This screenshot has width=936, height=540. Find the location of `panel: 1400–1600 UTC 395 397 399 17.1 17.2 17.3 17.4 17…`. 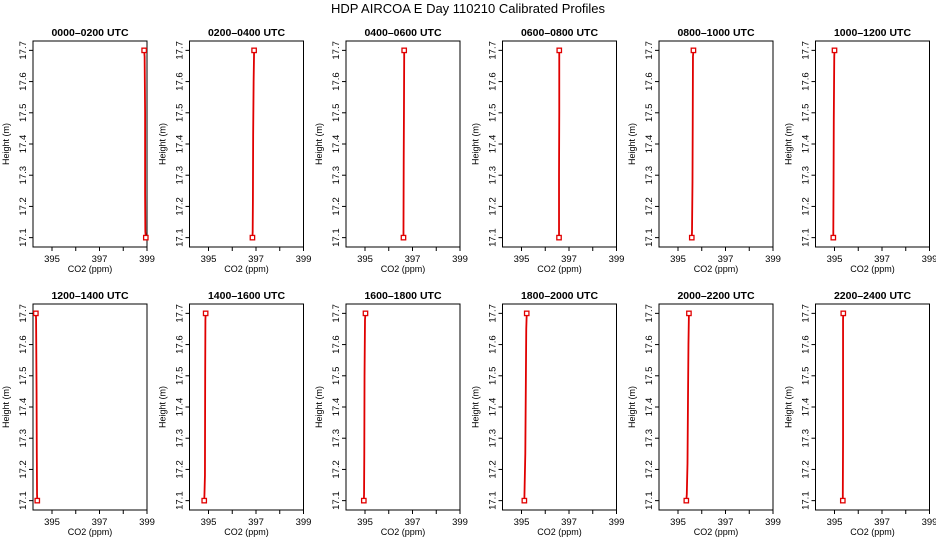

panel: 1400–1600 UTC 395 397 399 17.1 17.2 17.3 17.4 17… is located at coordinates (235, 413).